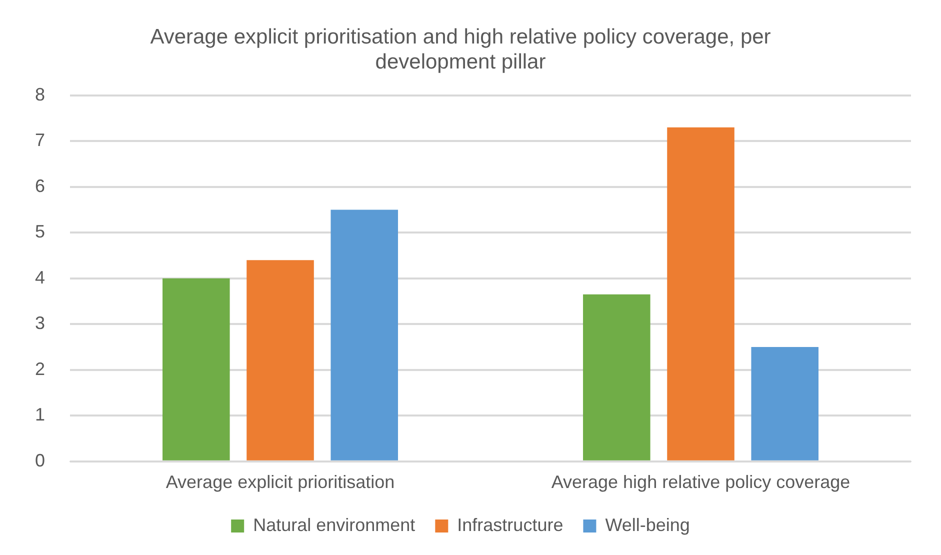 The width and height of the screenshot is (941, 555). Describe the element at coordinates (40, 94) in the screenshot. I see `y-tick-label: 8` at that location.